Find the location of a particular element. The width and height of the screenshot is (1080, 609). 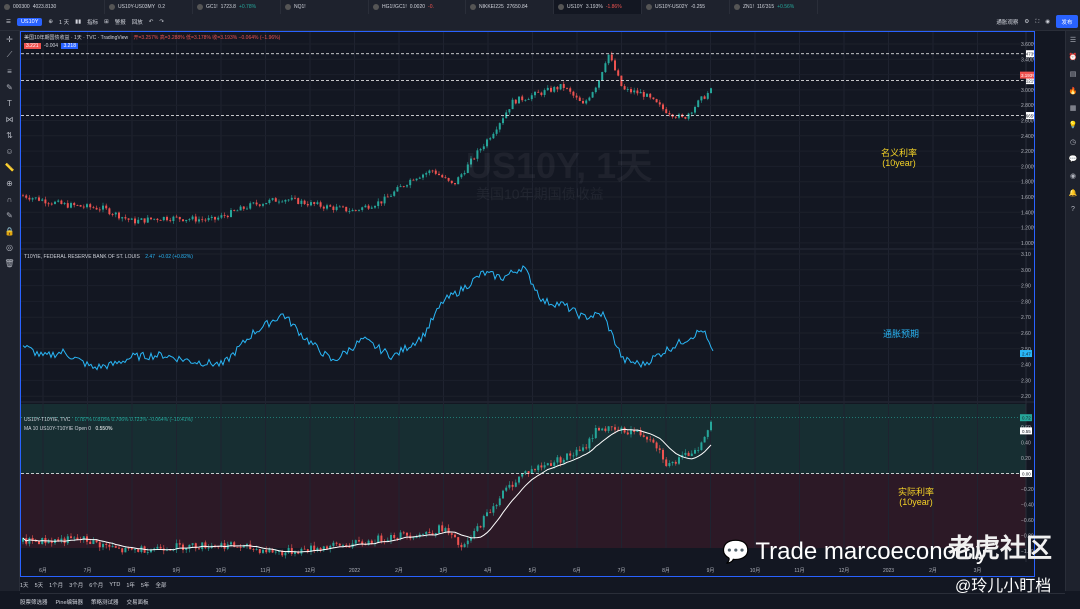

symbol-search: US10Y is located at coordinates (29, 22).